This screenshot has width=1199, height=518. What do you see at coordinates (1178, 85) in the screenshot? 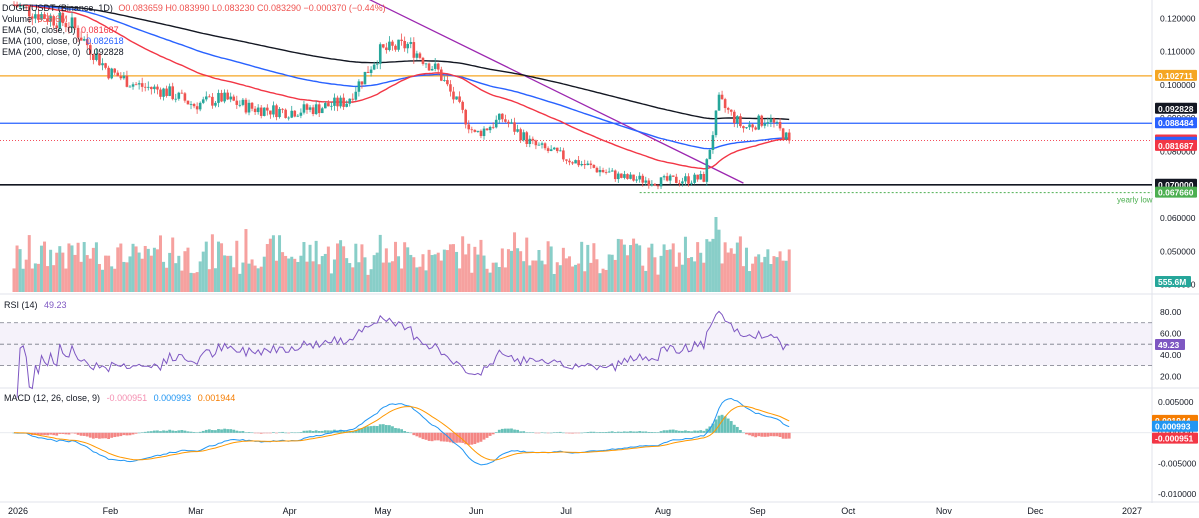
I see `price-tick-label: 0.100000` at bounding box center [1178, 85].